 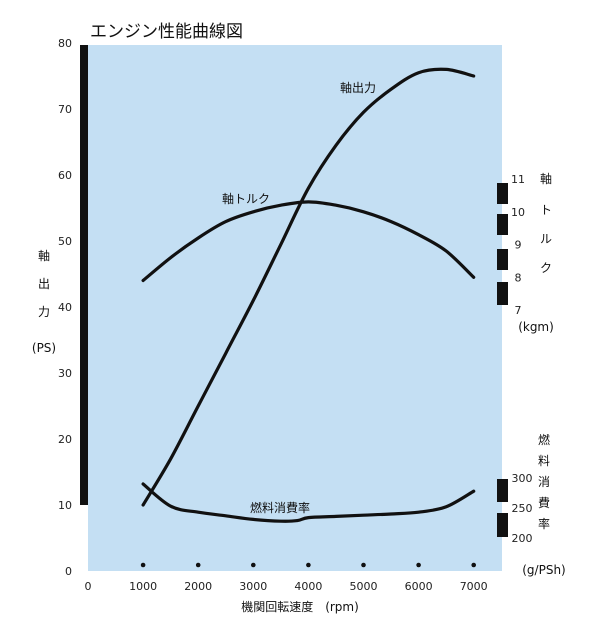 What do you see at coordinates (44, 284) in the screenshot?
I see `power-axis-char: 出` at bounding box center [44, 284].